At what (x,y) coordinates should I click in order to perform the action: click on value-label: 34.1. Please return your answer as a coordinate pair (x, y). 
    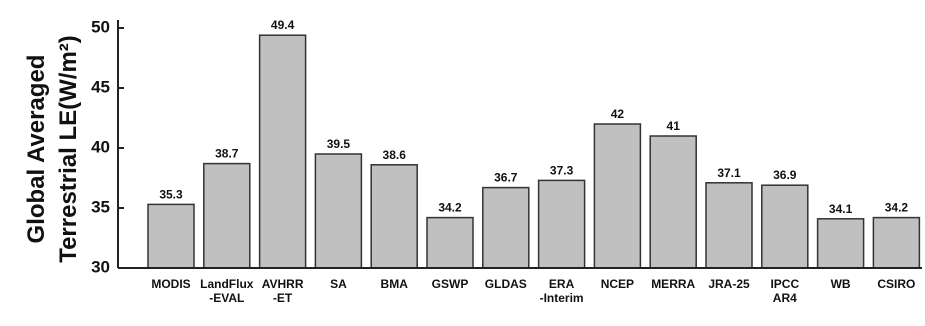
    Looking at the image, I should click on (841, 209).